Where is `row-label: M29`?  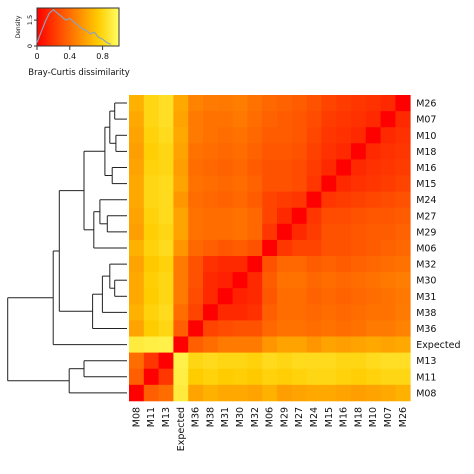
row-label: M29 is located at coordinates (426, 232).